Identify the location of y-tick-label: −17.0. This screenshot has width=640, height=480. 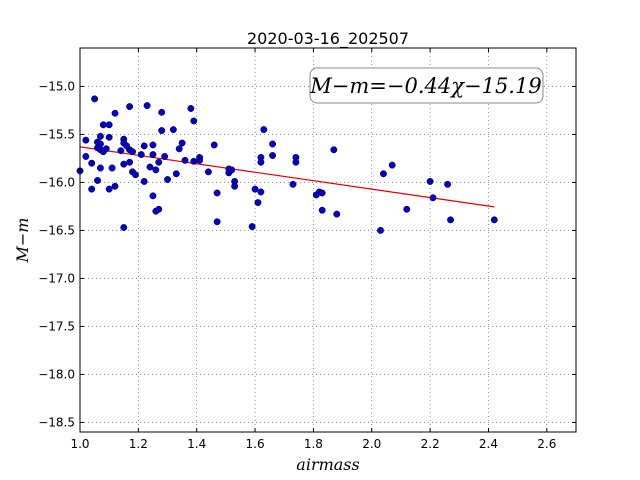
(56, 278).